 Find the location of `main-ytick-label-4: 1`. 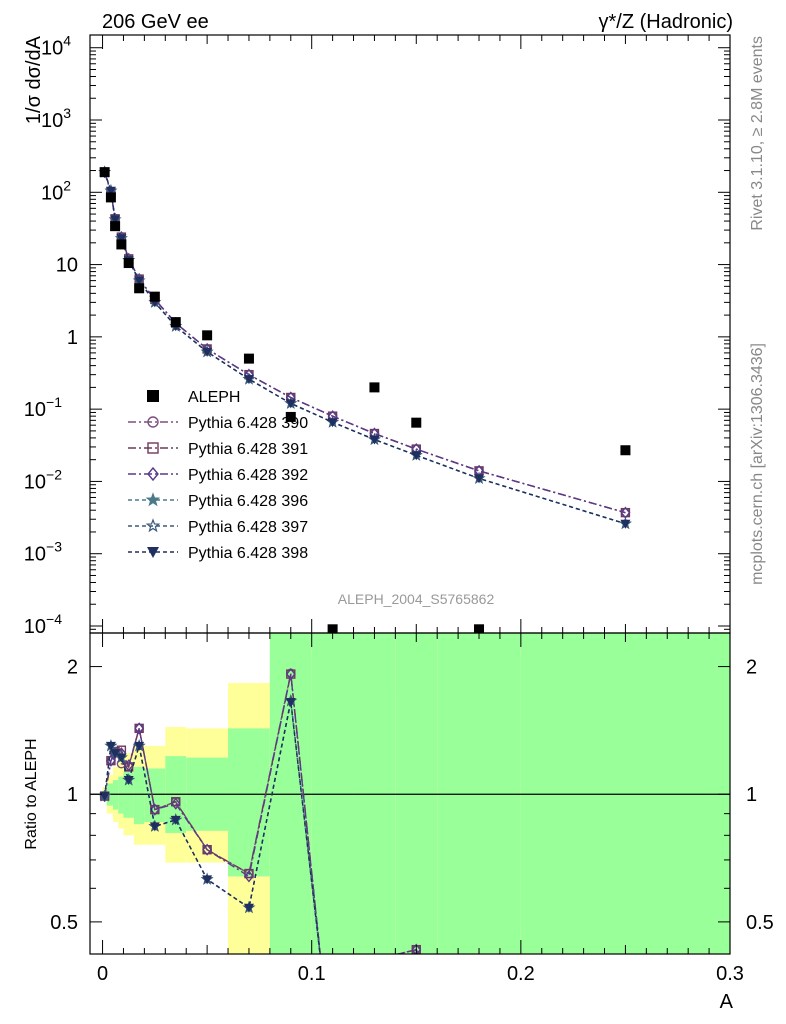

main-ytick-label-4: 1 is located at coordinates (72, 338).